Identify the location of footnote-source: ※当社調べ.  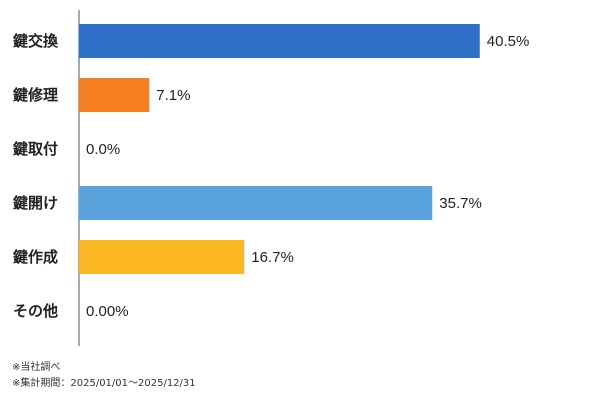
(36, 367).